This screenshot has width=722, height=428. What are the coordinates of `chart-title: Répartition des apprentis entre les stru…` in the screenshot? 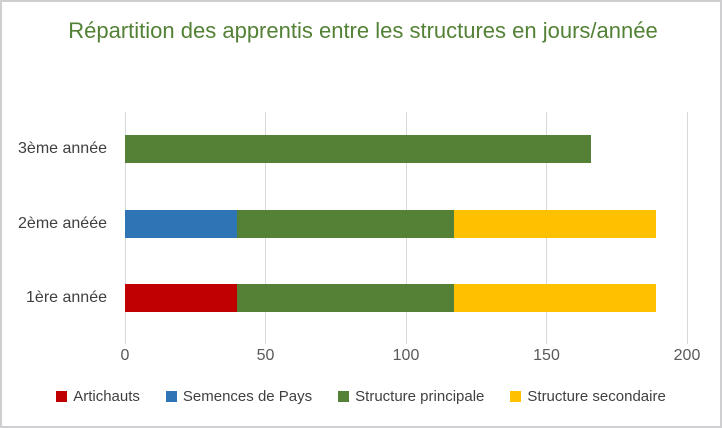 It's located at (363, 30).